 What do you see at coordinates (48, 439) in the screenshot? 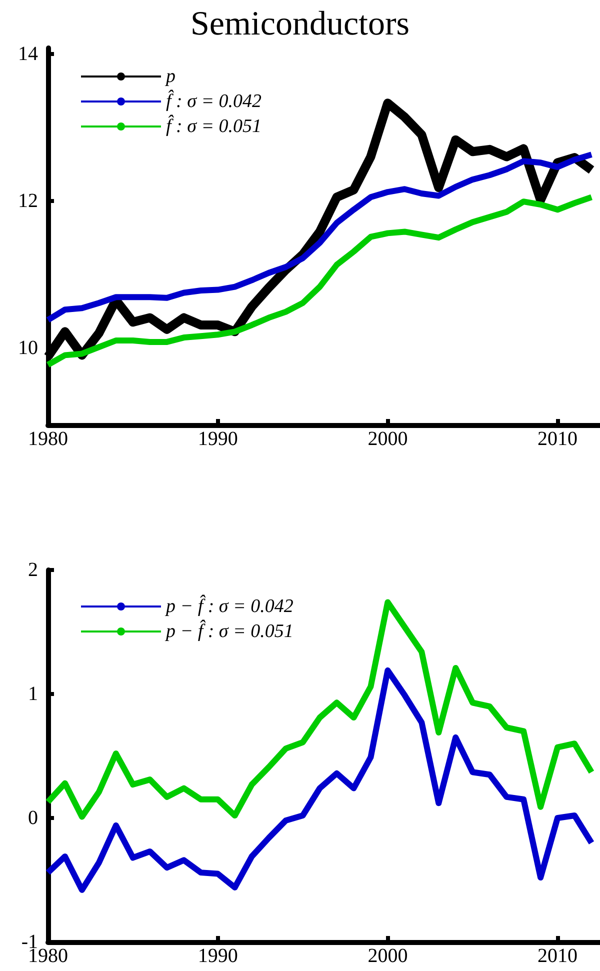
I see `x-tick-label: 1980` at bounding box center [48, 439].